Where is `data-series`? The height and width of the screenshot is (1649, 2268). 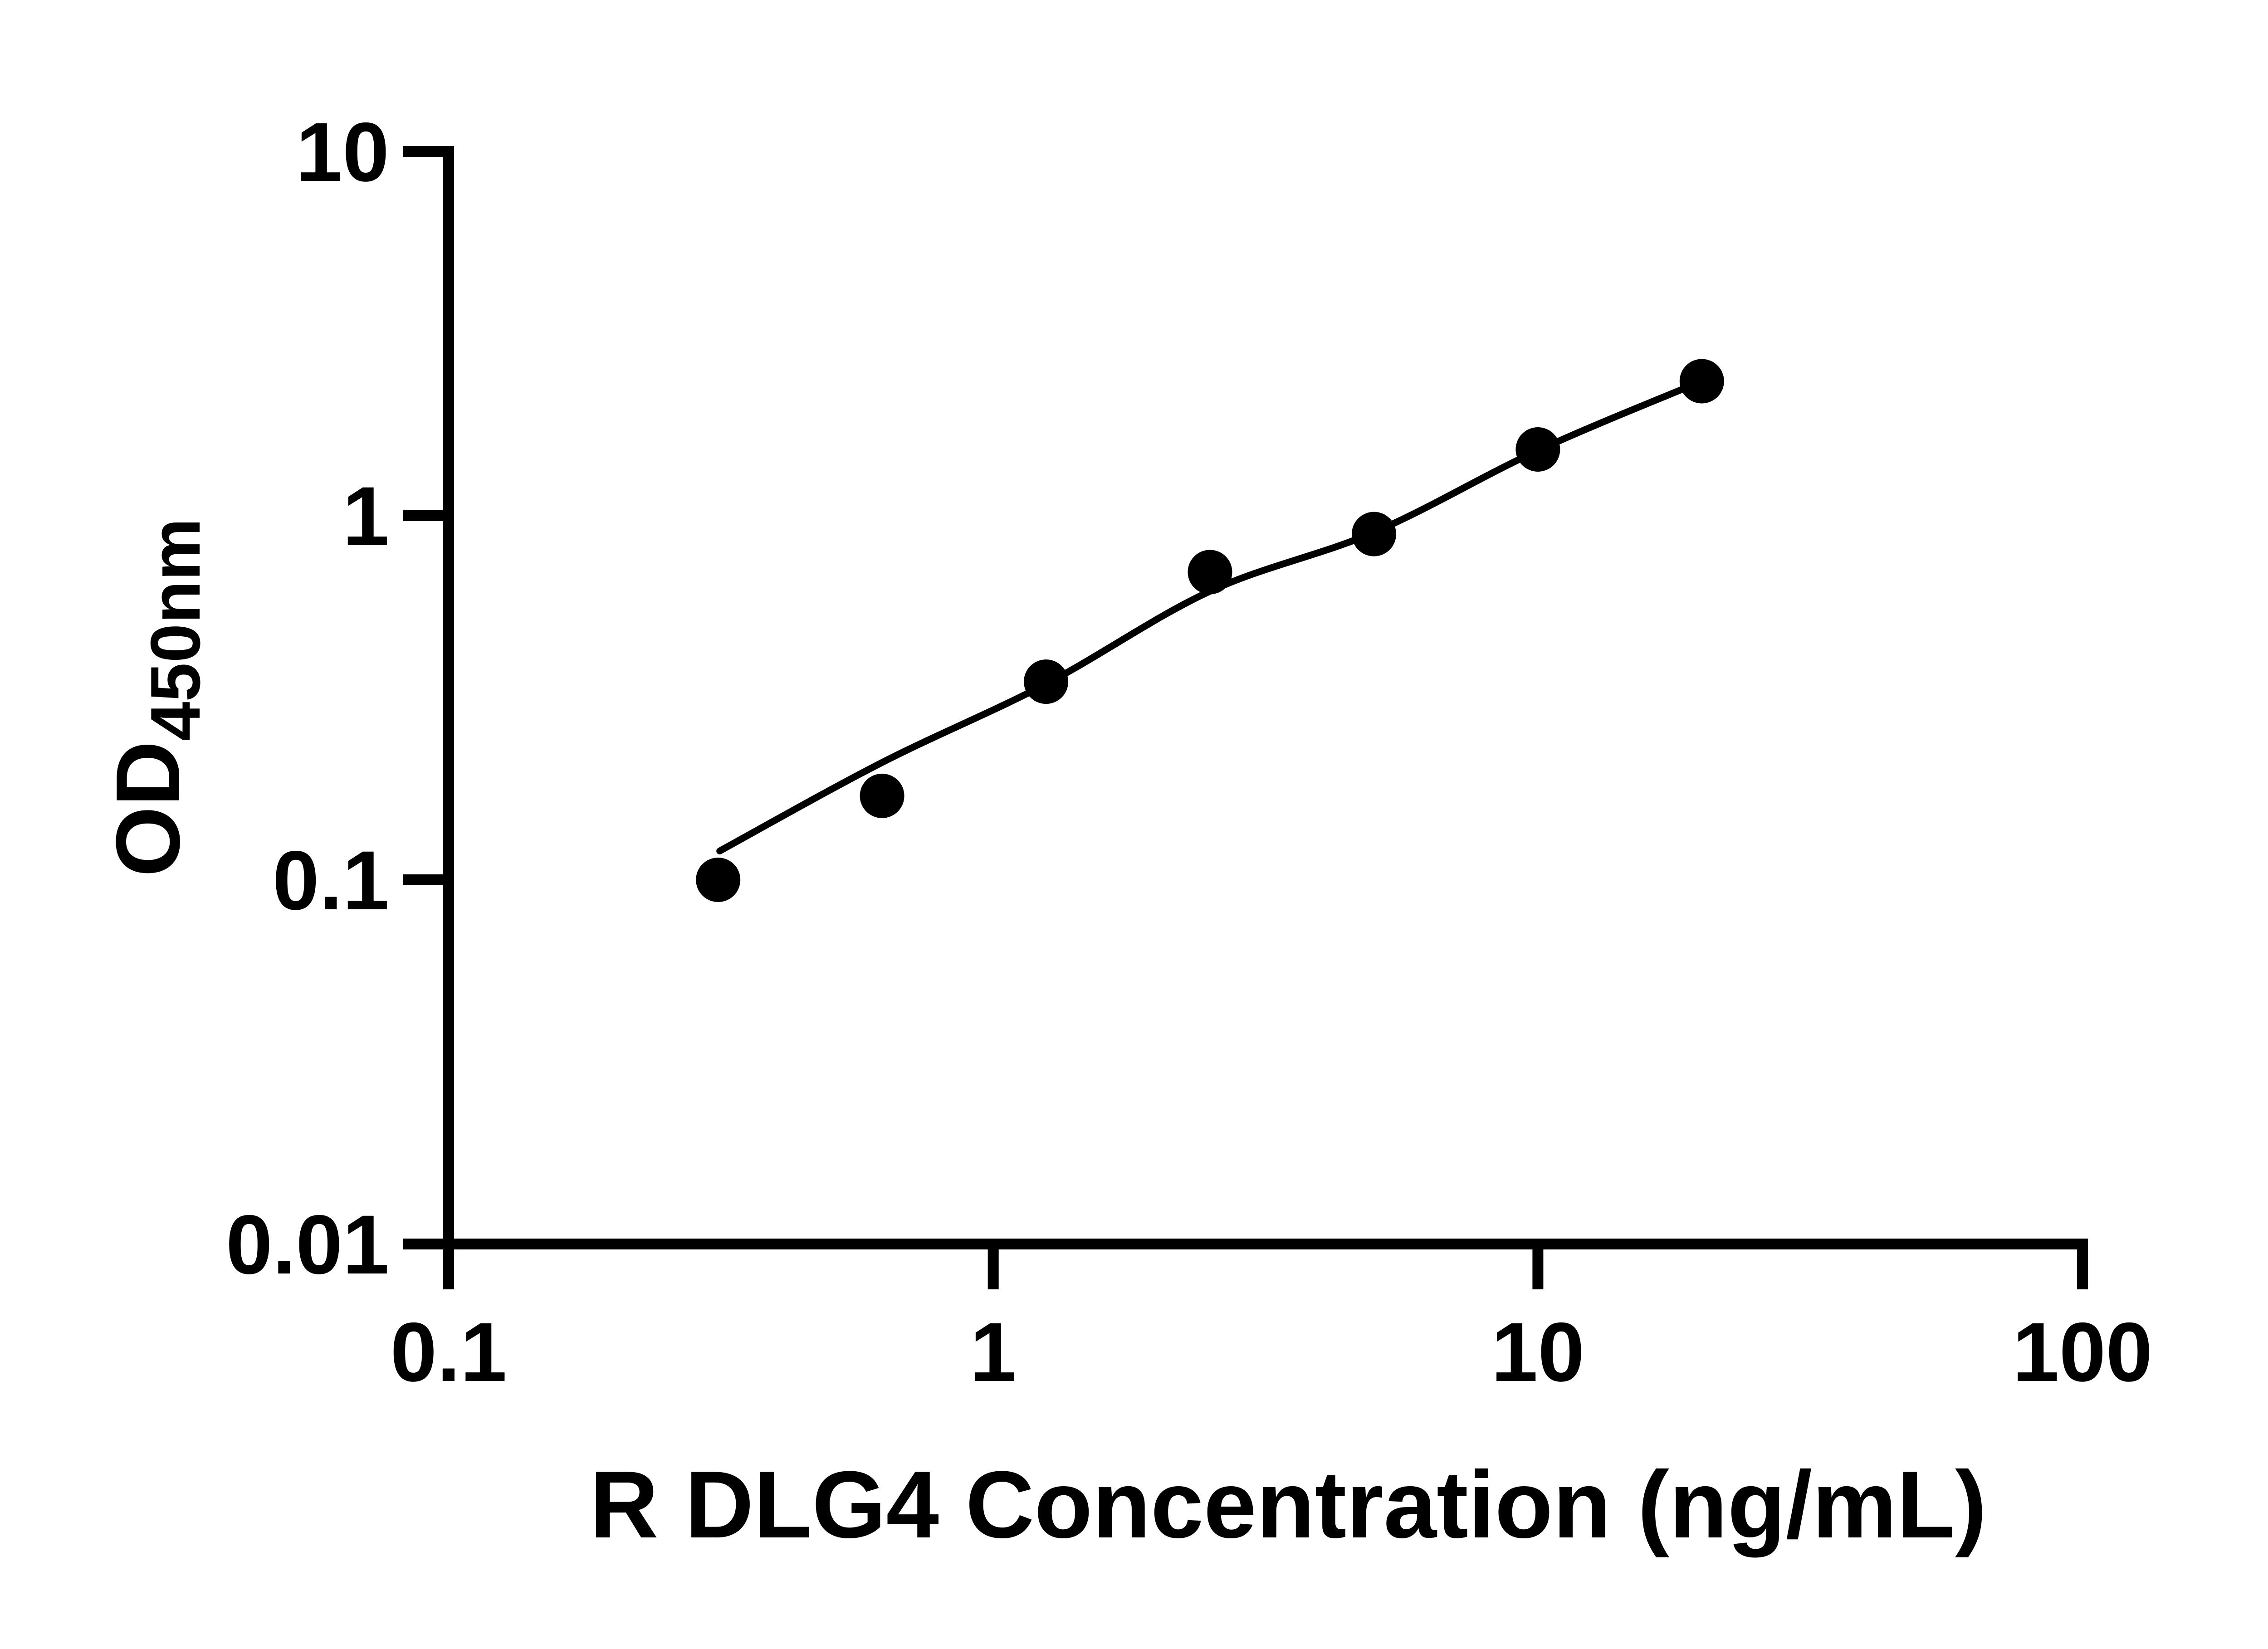 data-series is located at coordinates (1210, 630).